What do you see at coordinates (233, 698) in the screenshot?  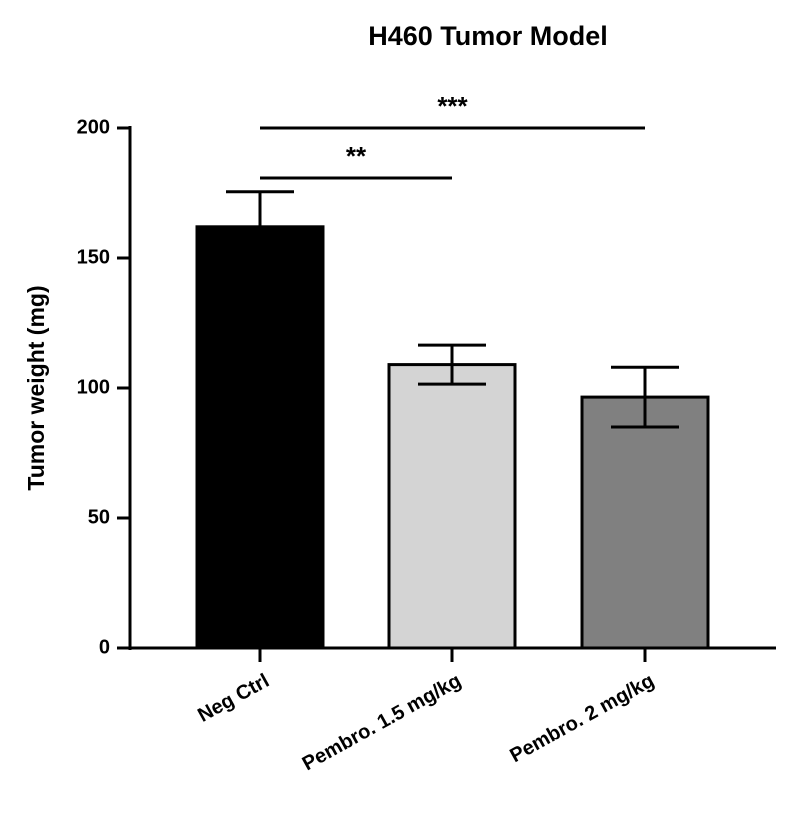 I see `x-tick-label: Neg Ctrl` at bounding box center [233, 698].